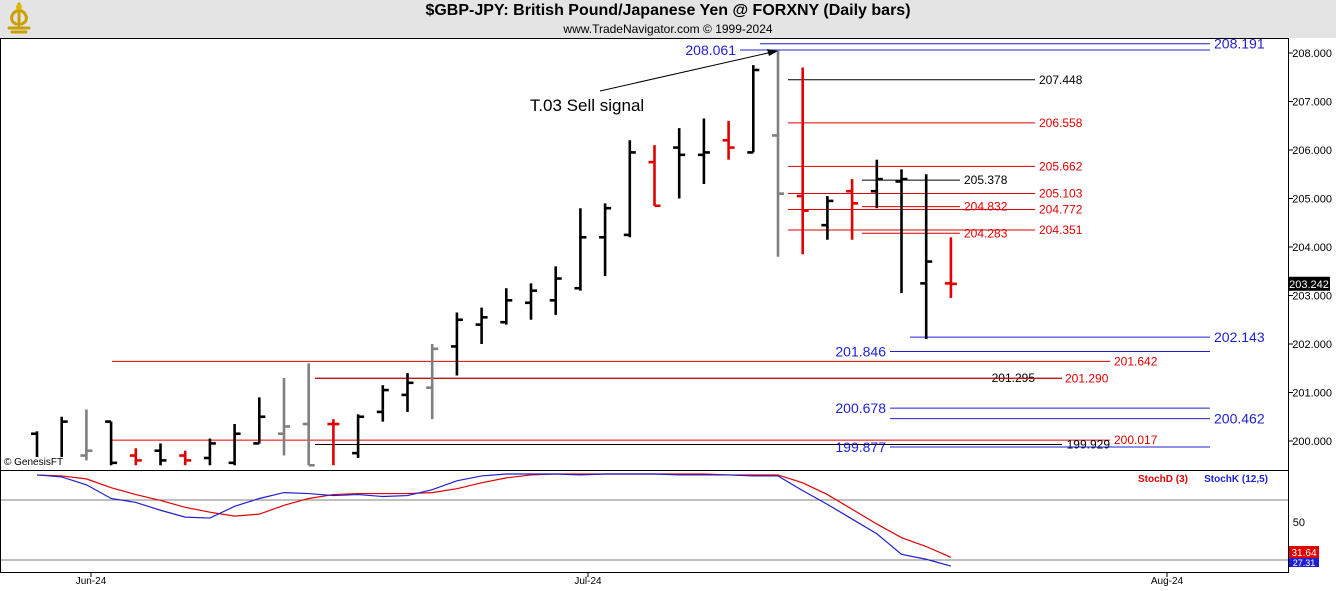 The image size is (1336, 591). What do you see at coordinates (1312, 442) in the screenshot?
I see `y-tick-label: 200.000` at bounding box center [1312, 442].